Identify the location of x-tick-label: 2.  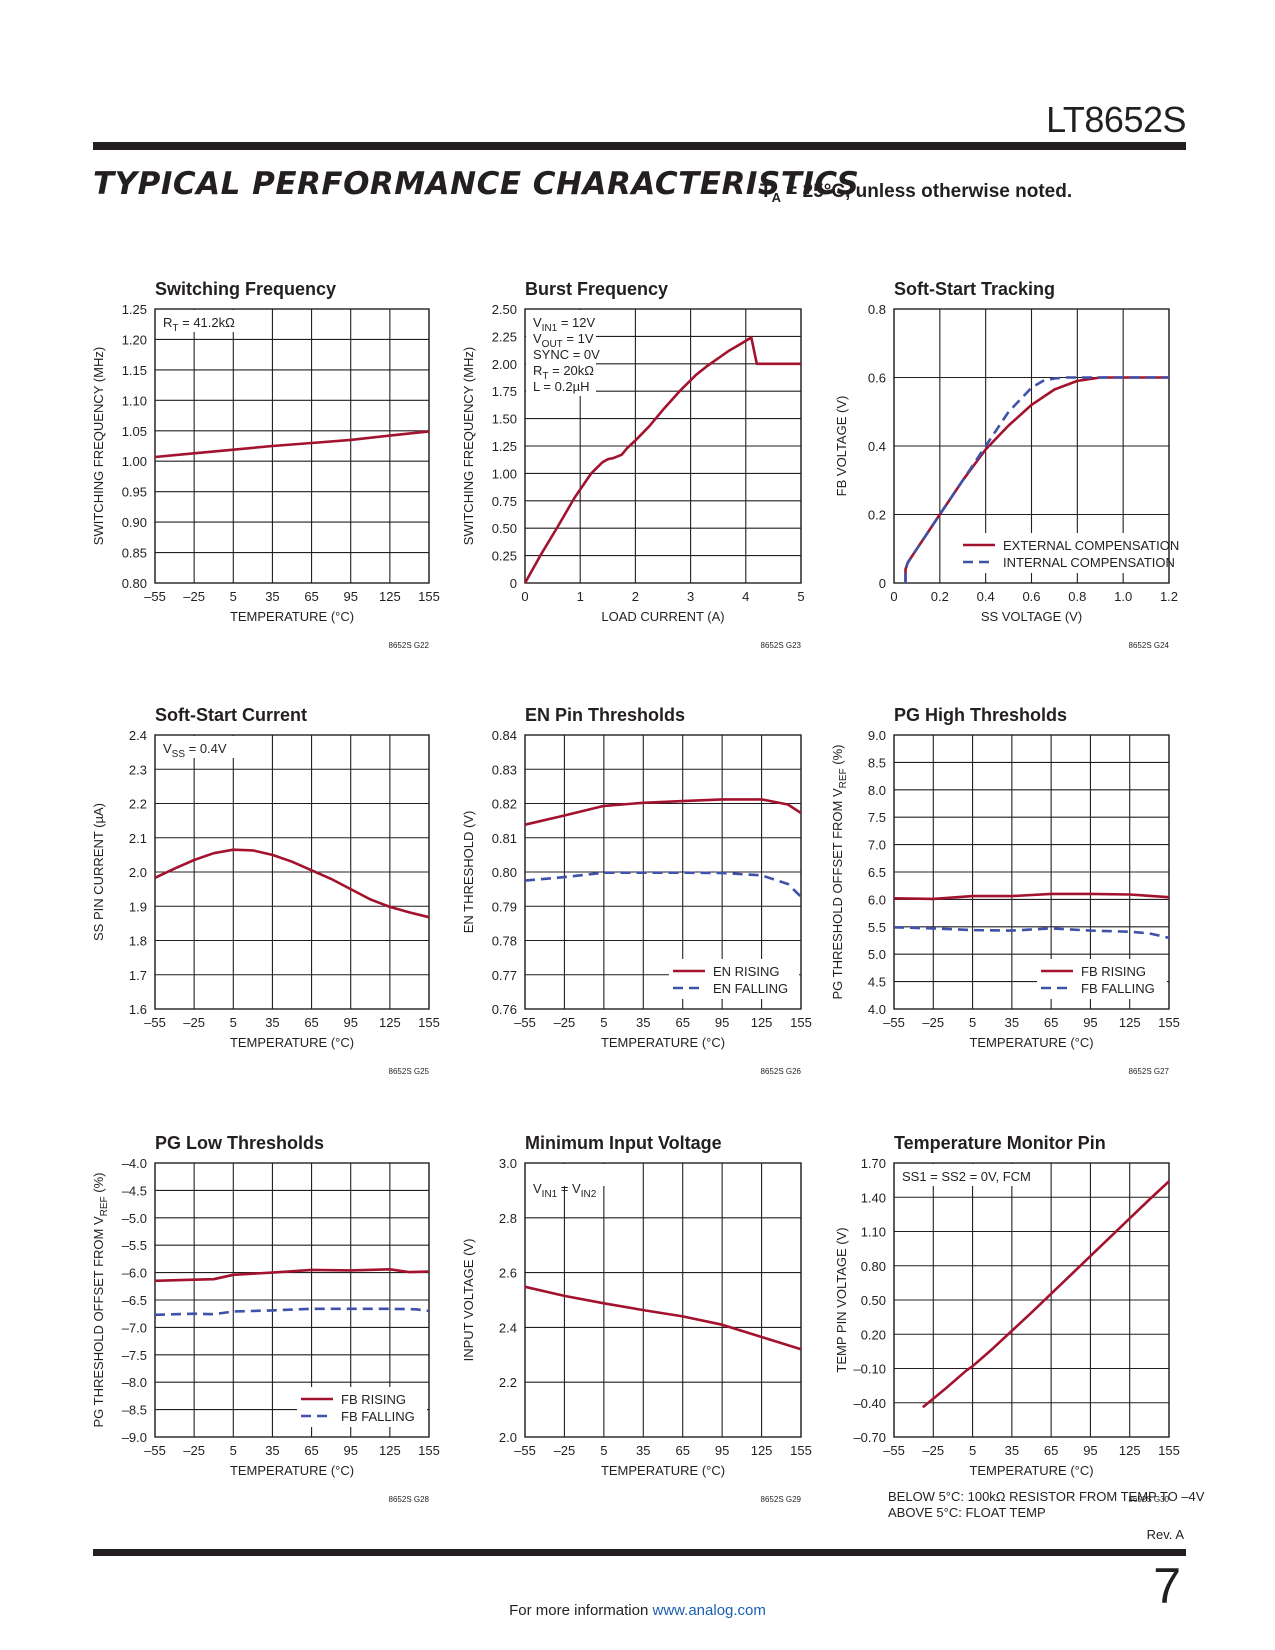
(635, 596).